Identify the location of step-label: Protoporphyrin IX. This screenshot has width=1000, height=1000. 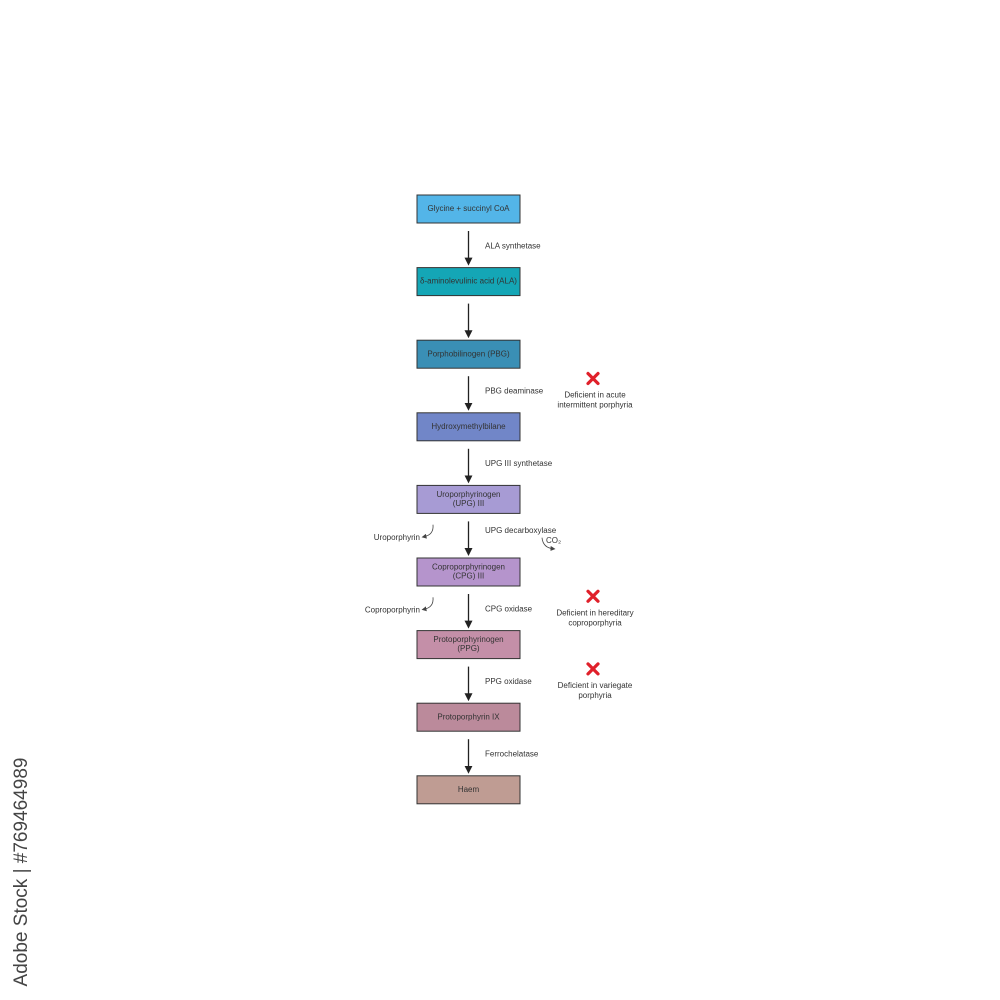
(468, 716).